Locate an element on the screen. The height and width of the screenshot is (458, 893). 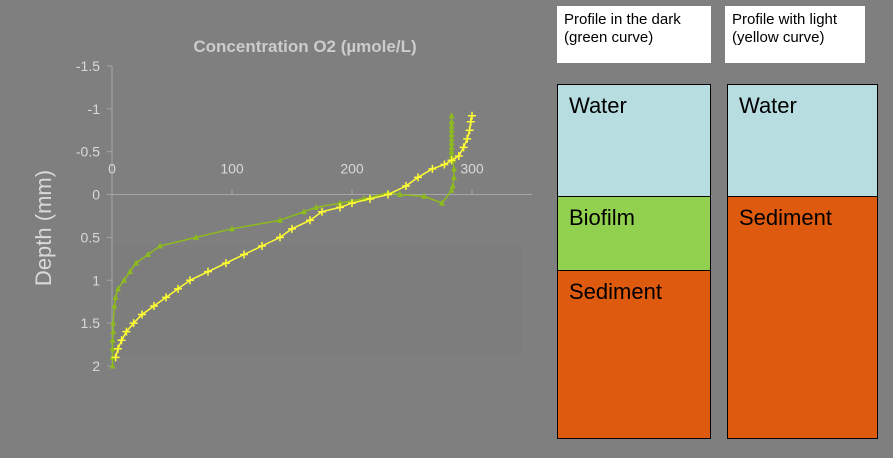
y-tick-label: 1.5 is located at coordinates (91, 323).